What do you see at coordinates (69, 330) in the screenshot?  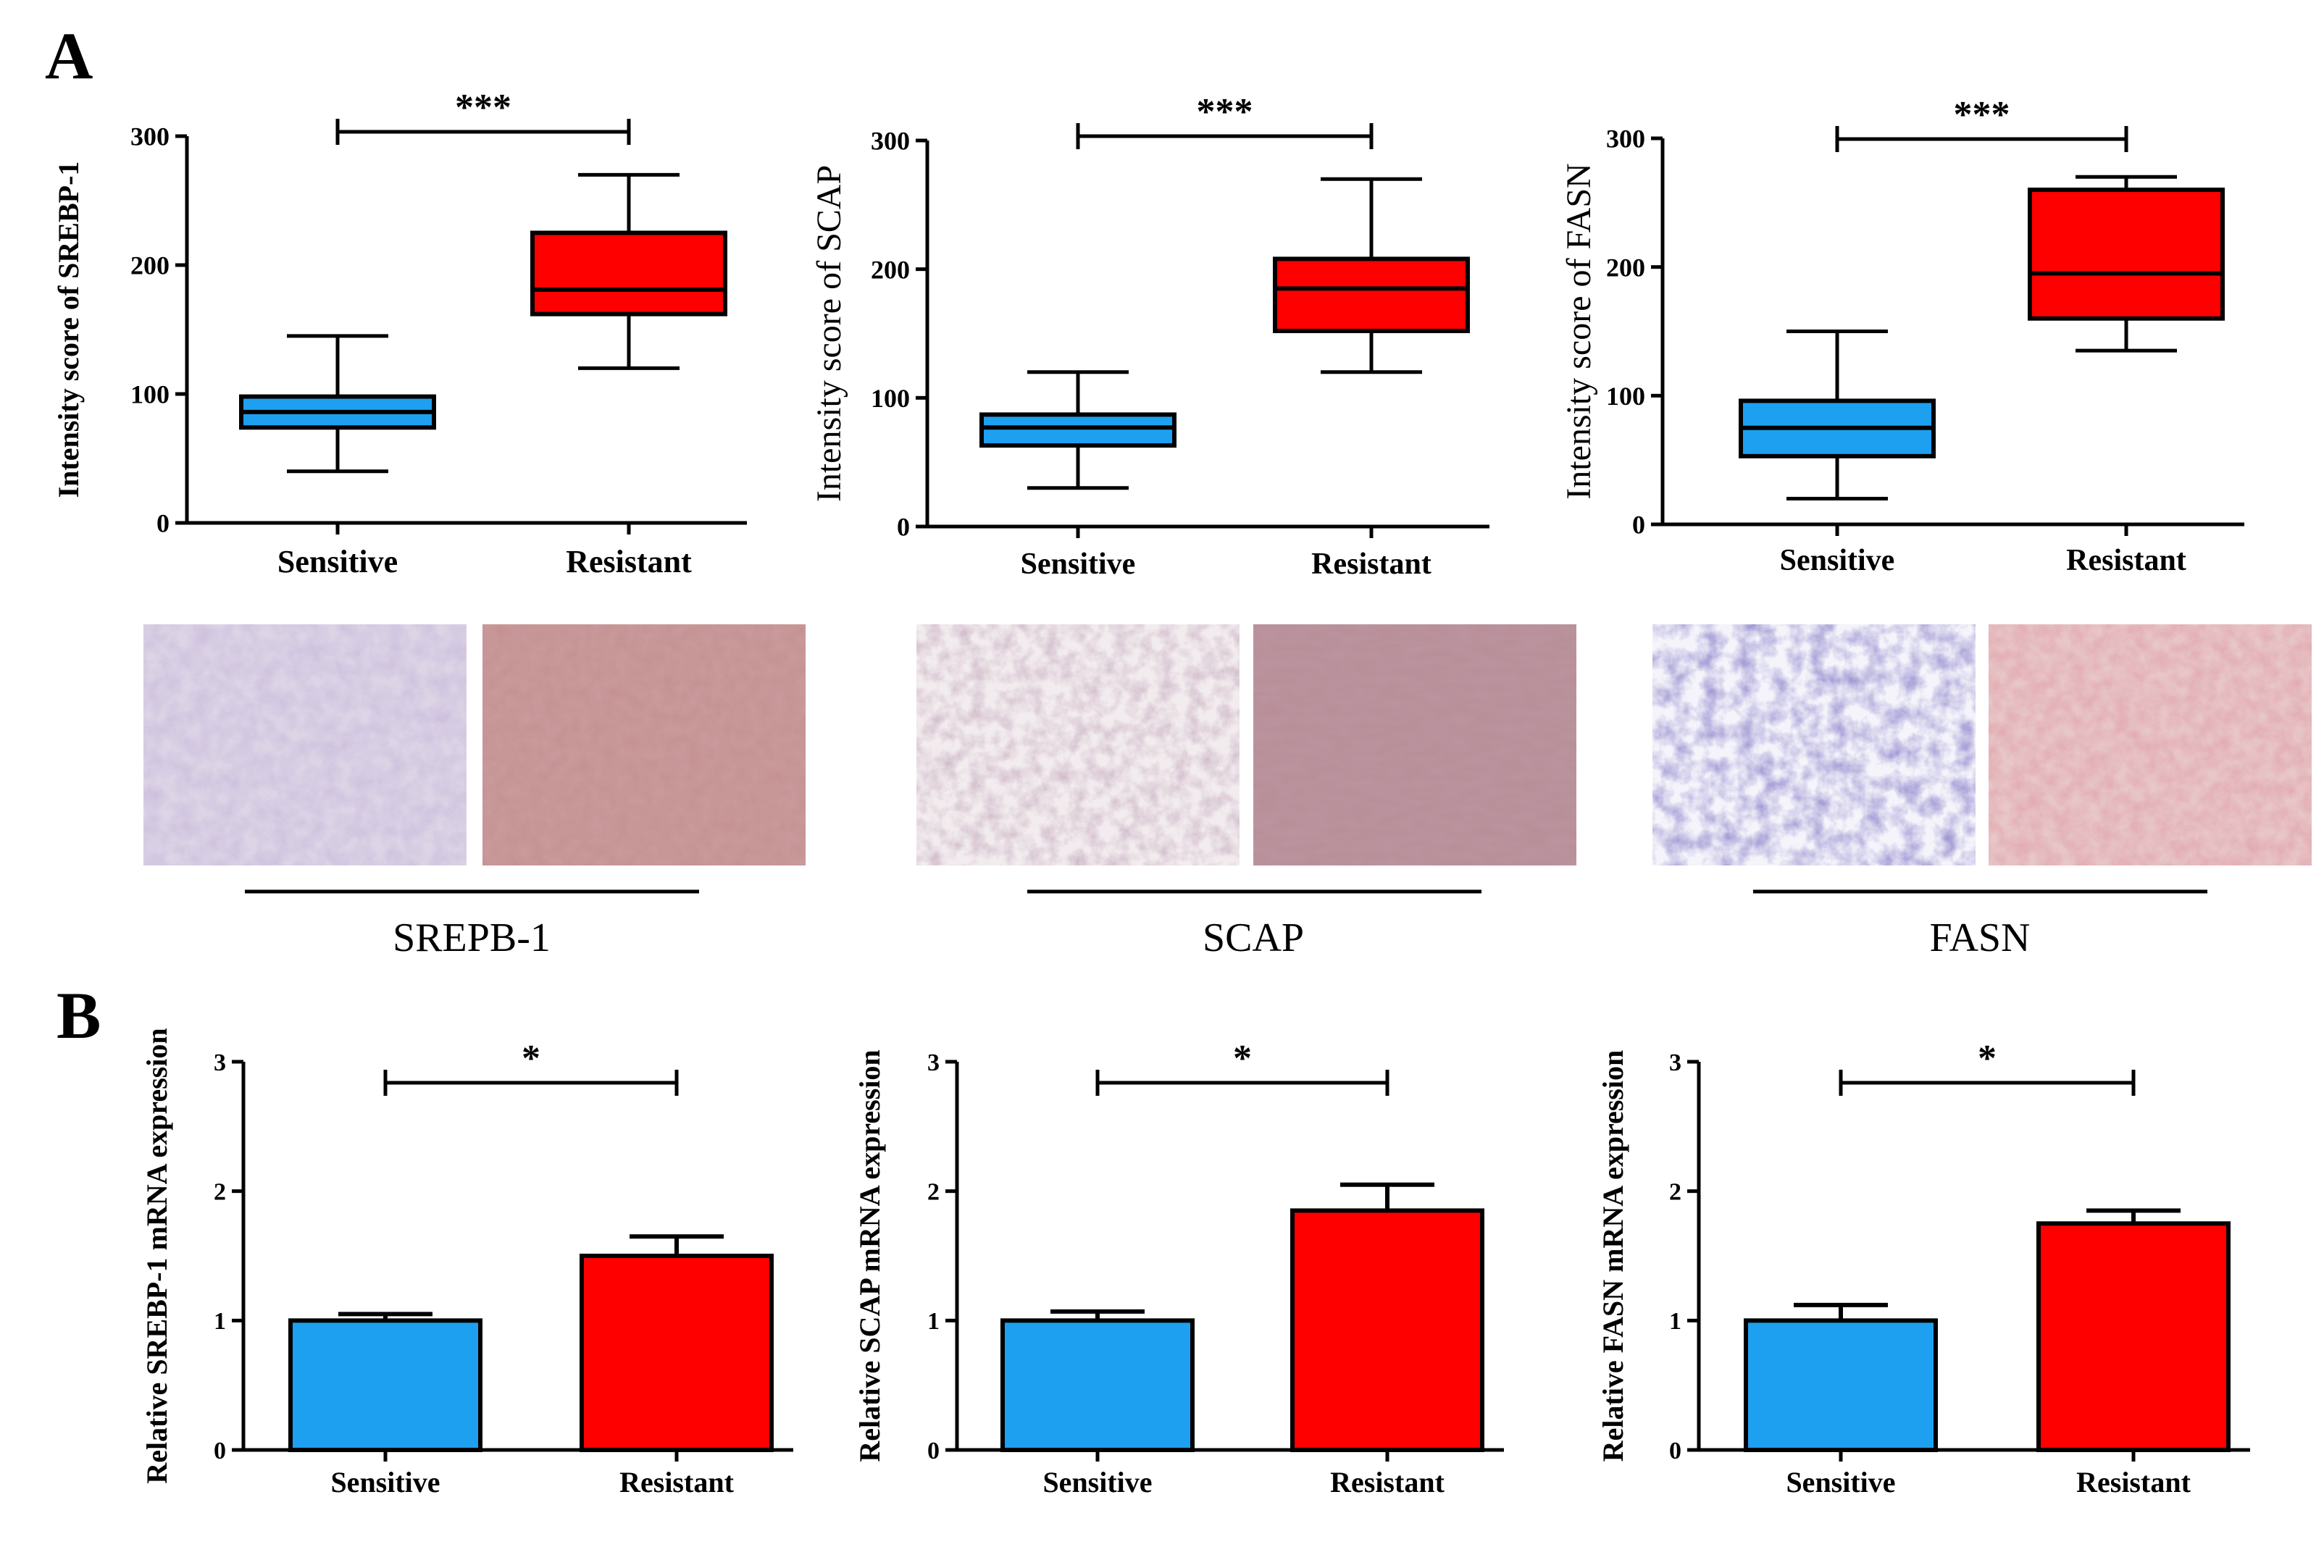 I see `y-axis-label: Intensity score of SREBP-1` at bounding box center [69, 330].